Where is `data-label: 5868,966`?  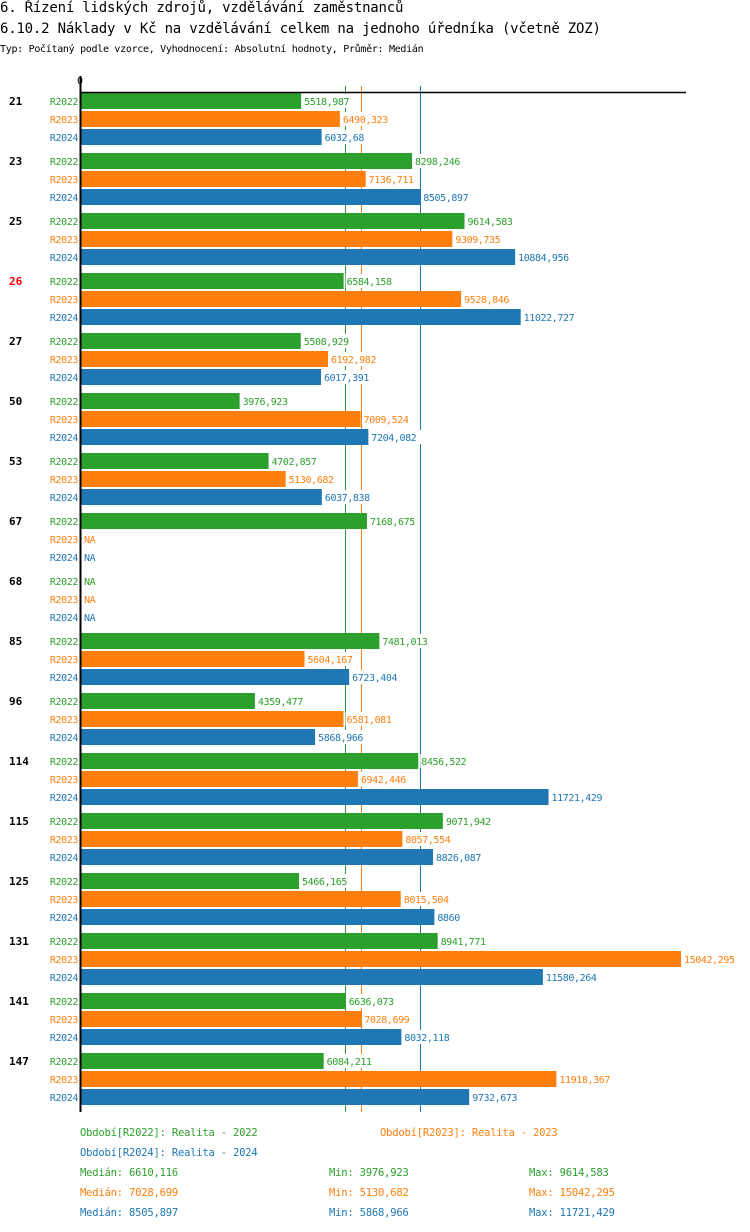
data-label: 5868,966 is located at coordinates (340, 738).